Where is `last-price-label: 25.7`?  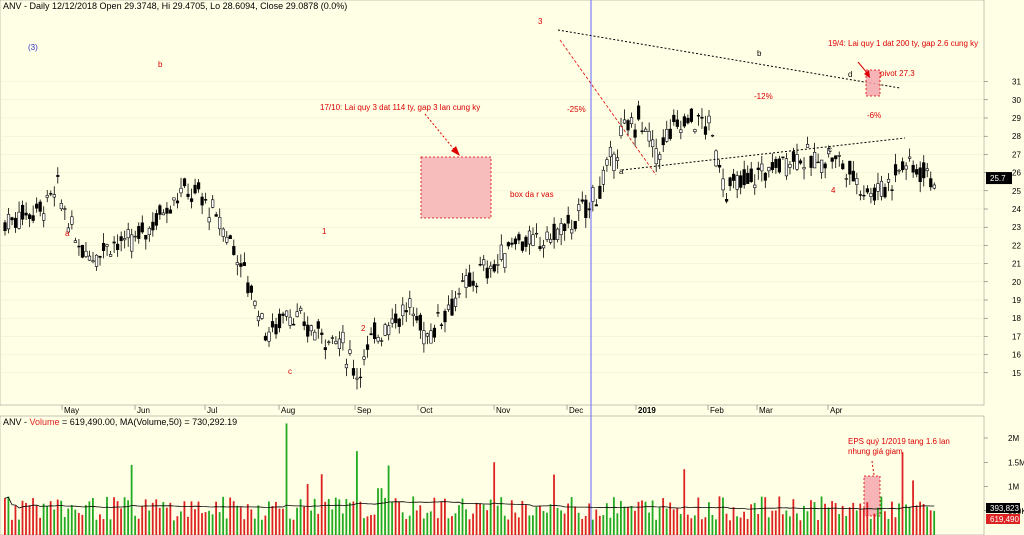 last-price-label: 25.7 is located at coordinates (998, 178).